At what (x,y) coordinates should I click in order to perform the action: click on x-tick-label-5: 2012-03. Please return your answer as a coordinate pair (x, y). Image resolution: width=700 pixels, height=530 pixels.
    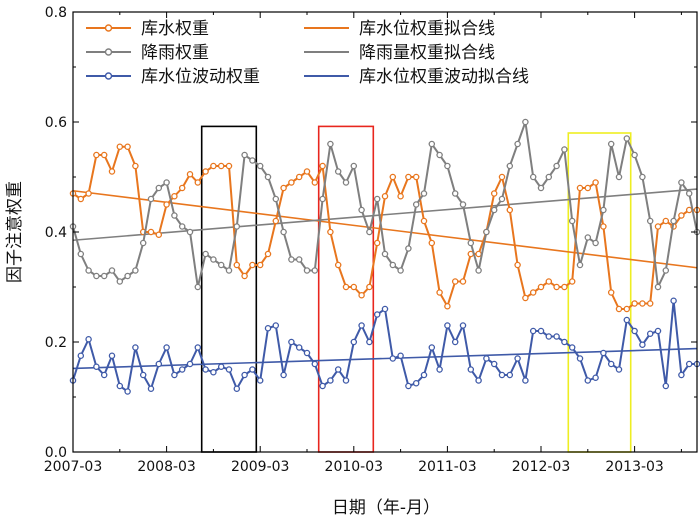
    Looking at the image, I should click on (541, 467).